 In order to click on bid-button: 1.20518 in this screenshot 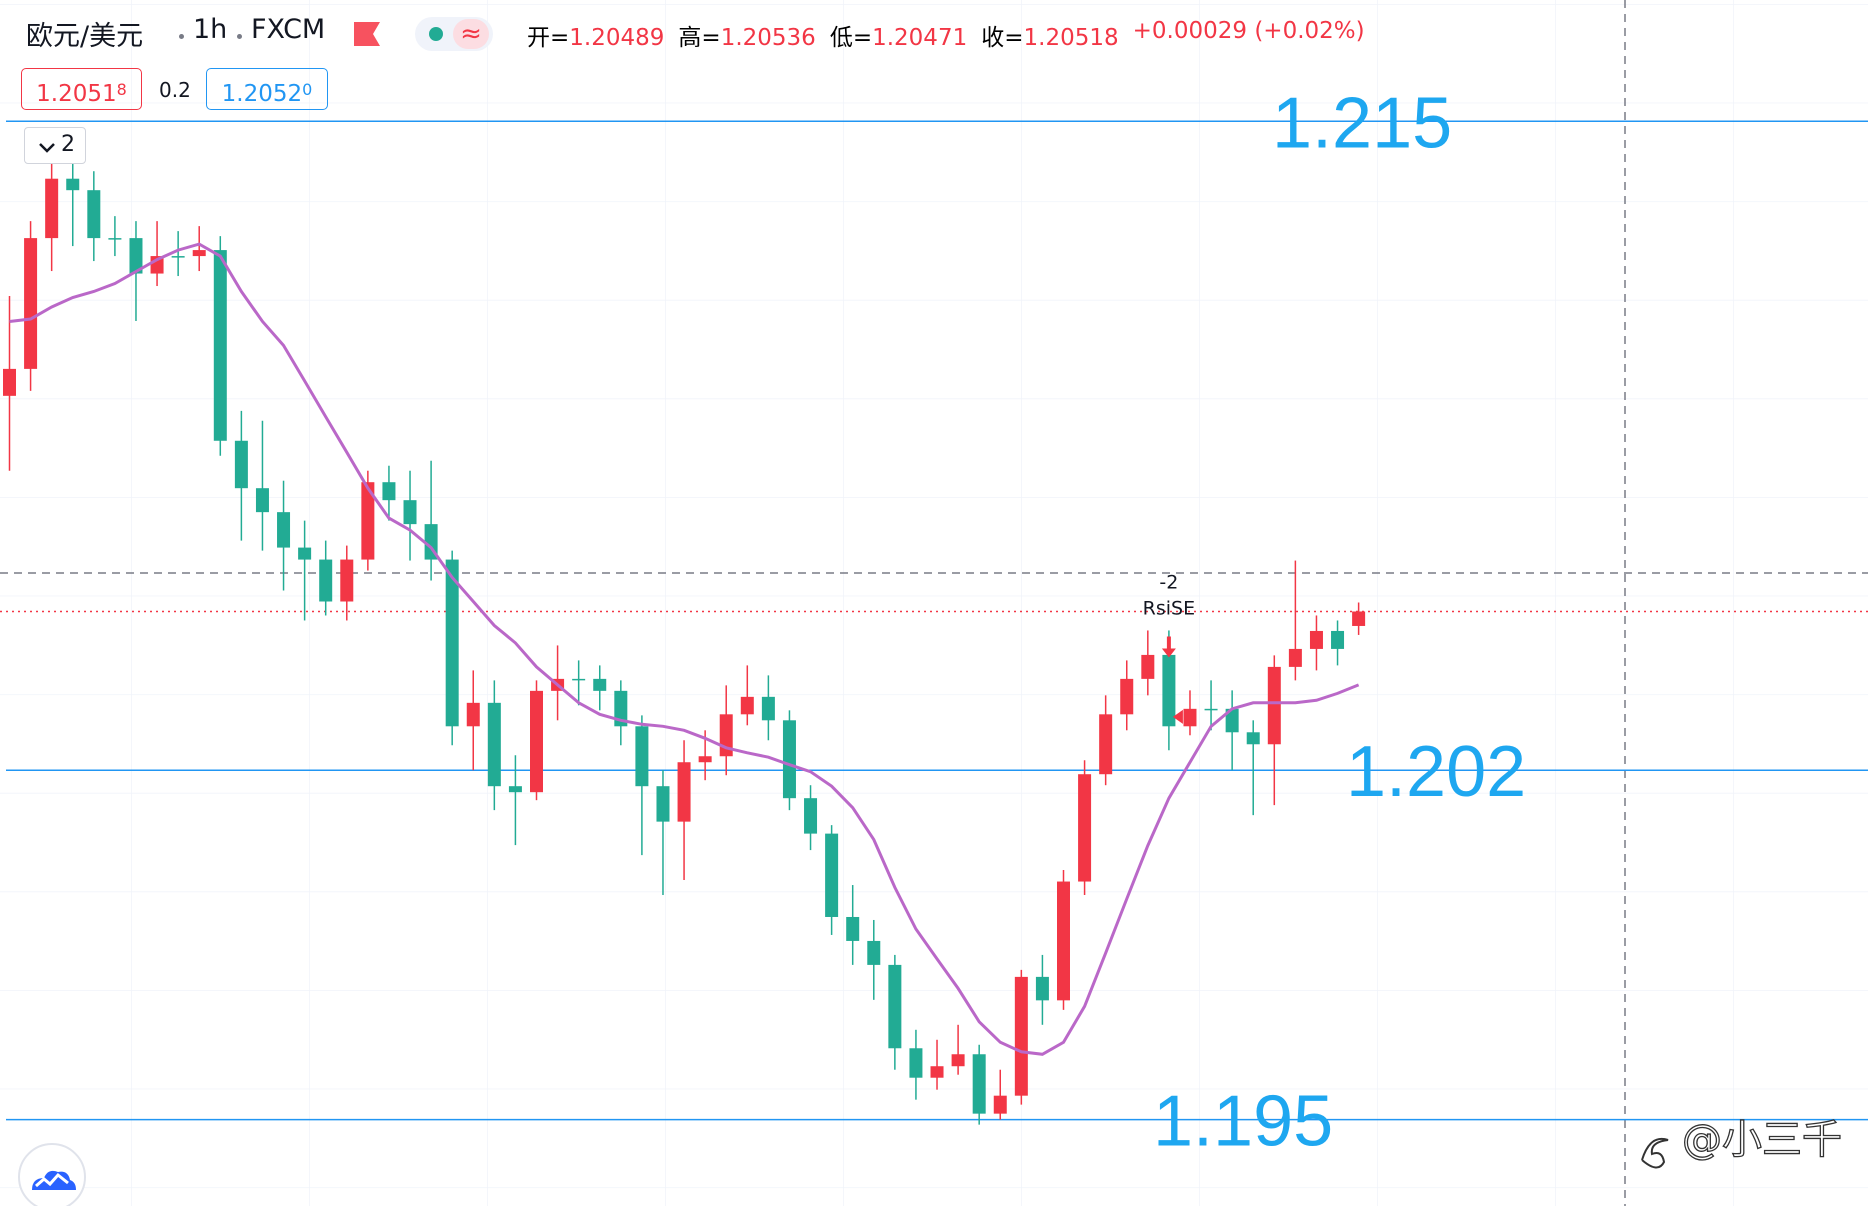, I will do `click(81, 89)`.